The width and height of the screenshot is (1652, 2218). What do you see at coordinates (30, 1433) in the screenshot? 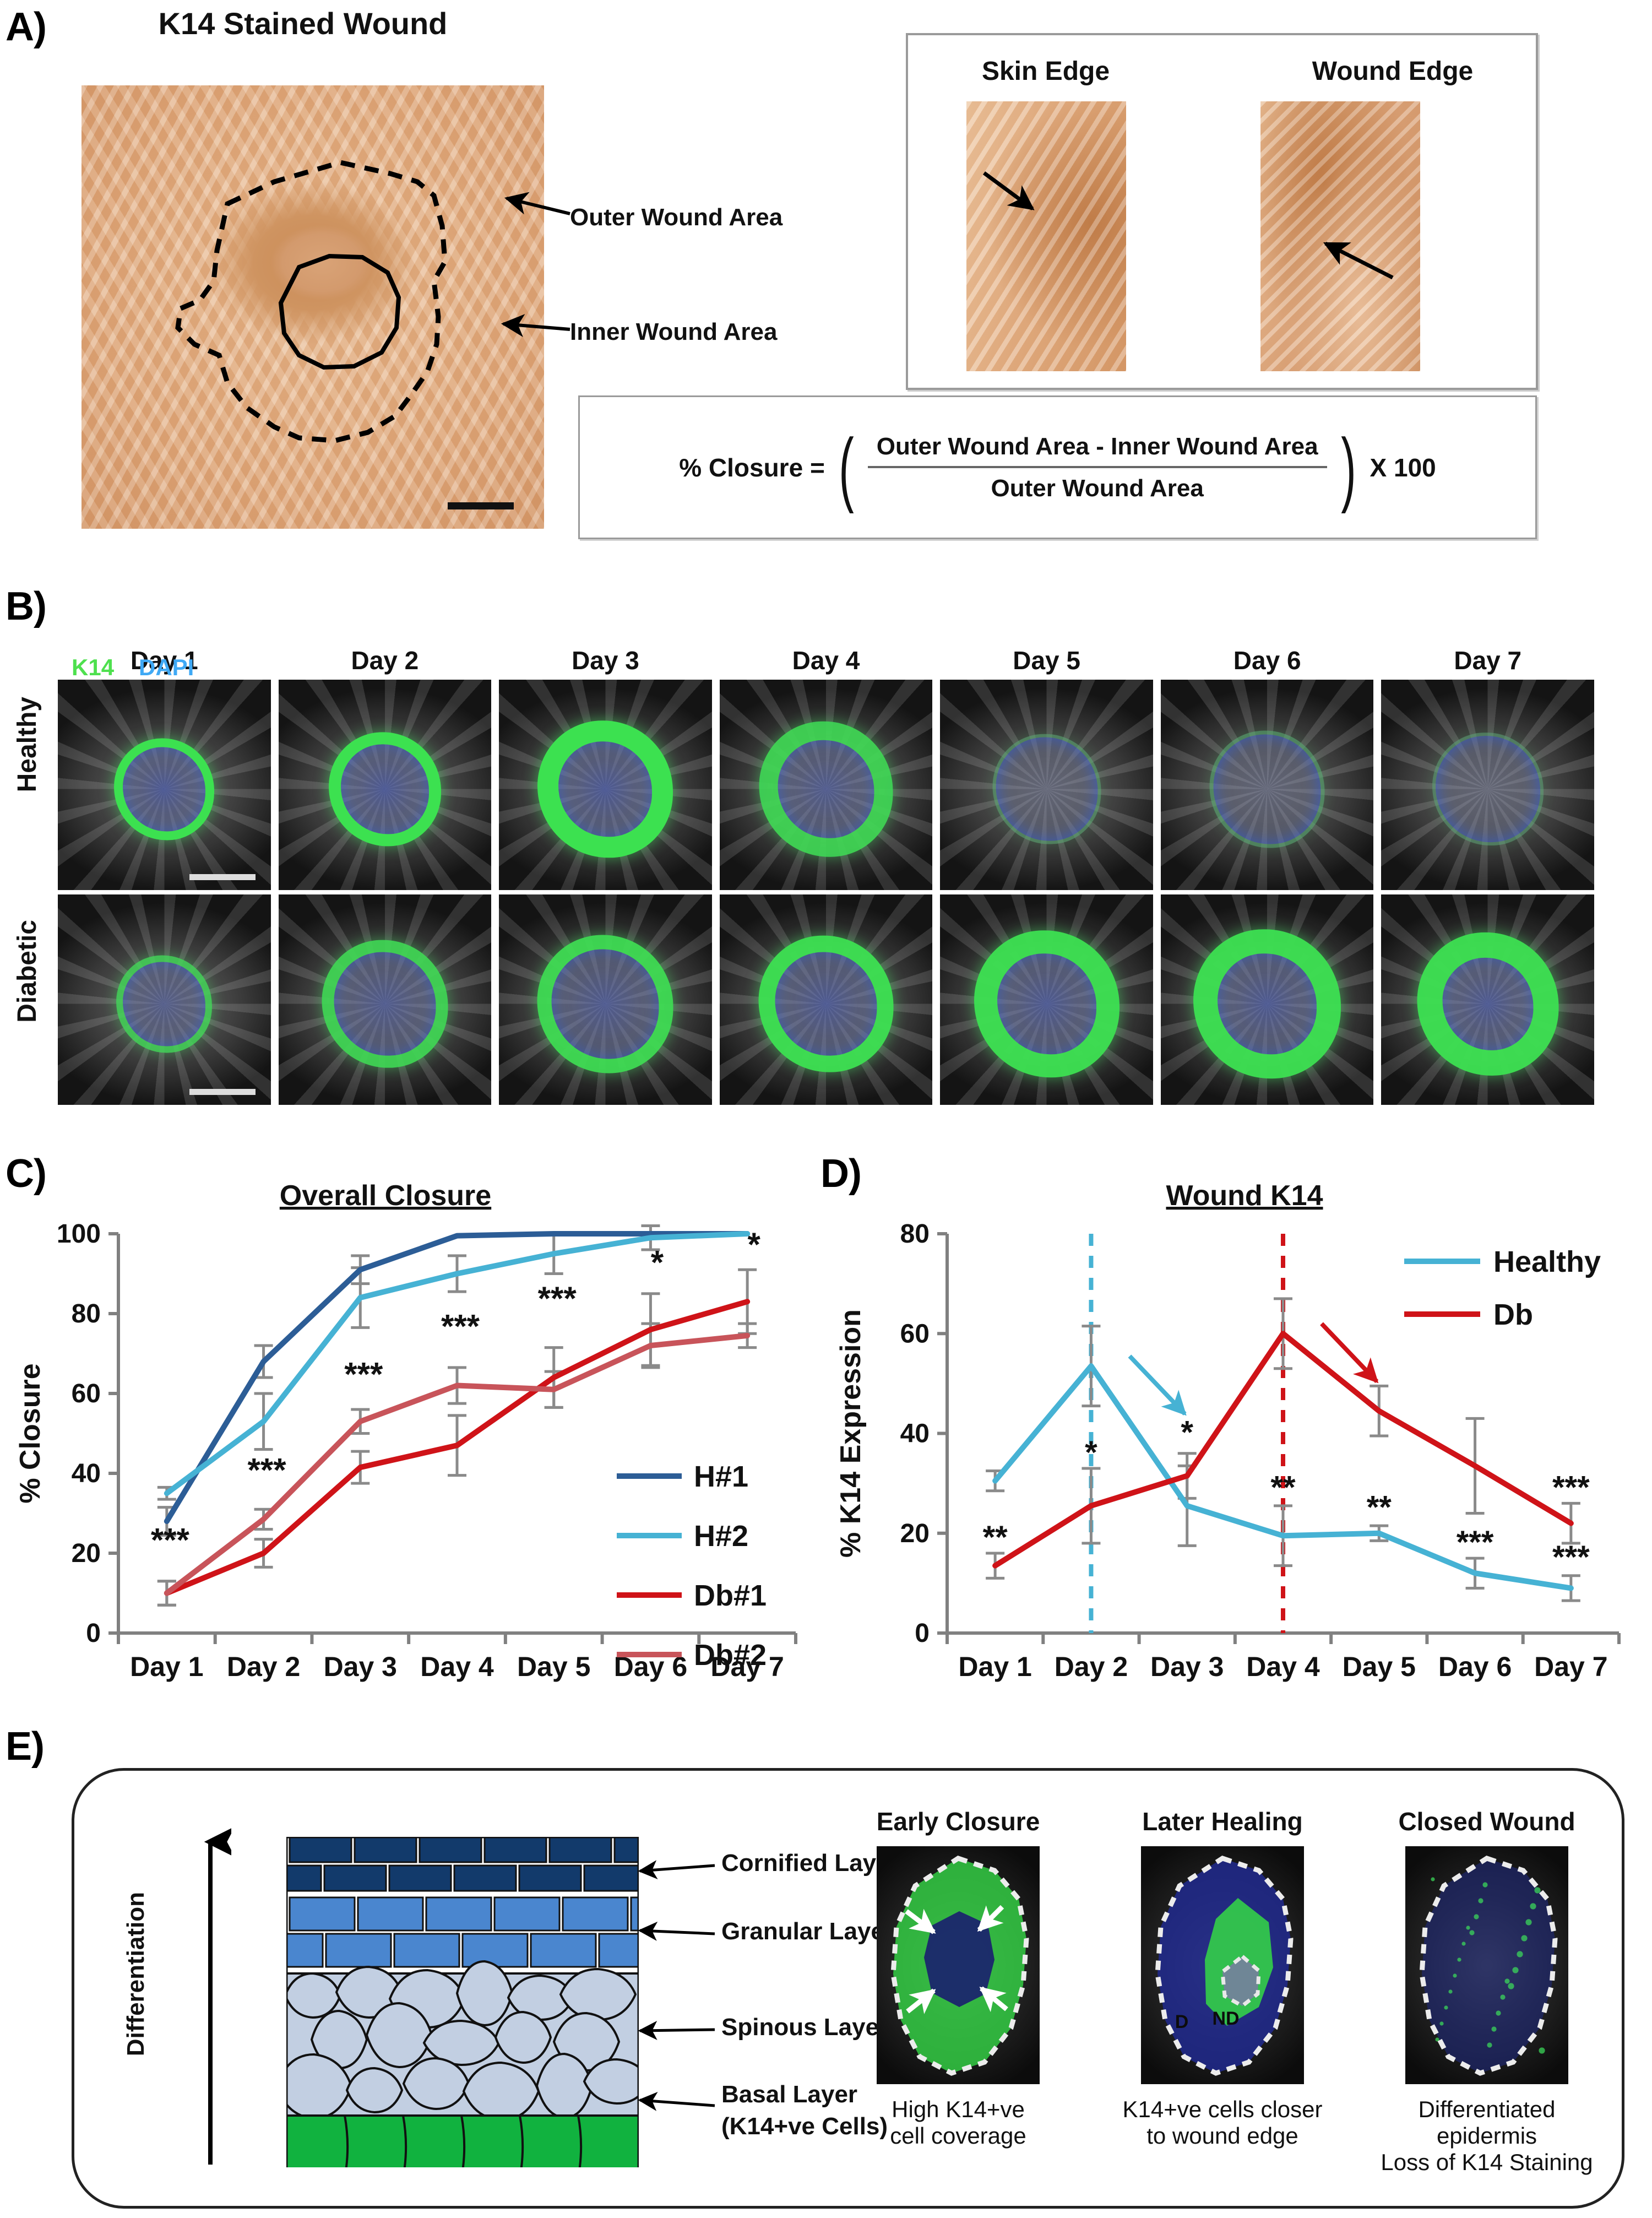
I see `y-axis-label: % Closure` at bounding box center [30, 1433].